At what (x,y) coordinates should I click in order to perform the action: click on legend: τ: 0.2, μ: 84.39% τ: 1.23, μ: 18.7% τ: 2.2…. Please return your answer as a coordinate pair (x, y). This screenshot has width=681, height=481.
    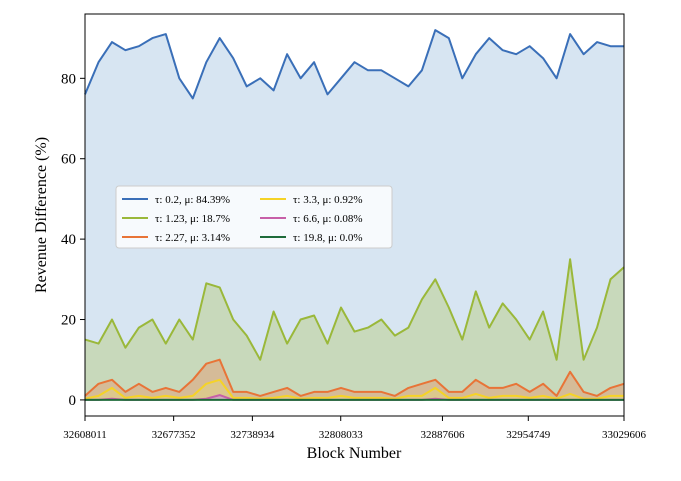
    Looking at the image, I should click on (254, 217).